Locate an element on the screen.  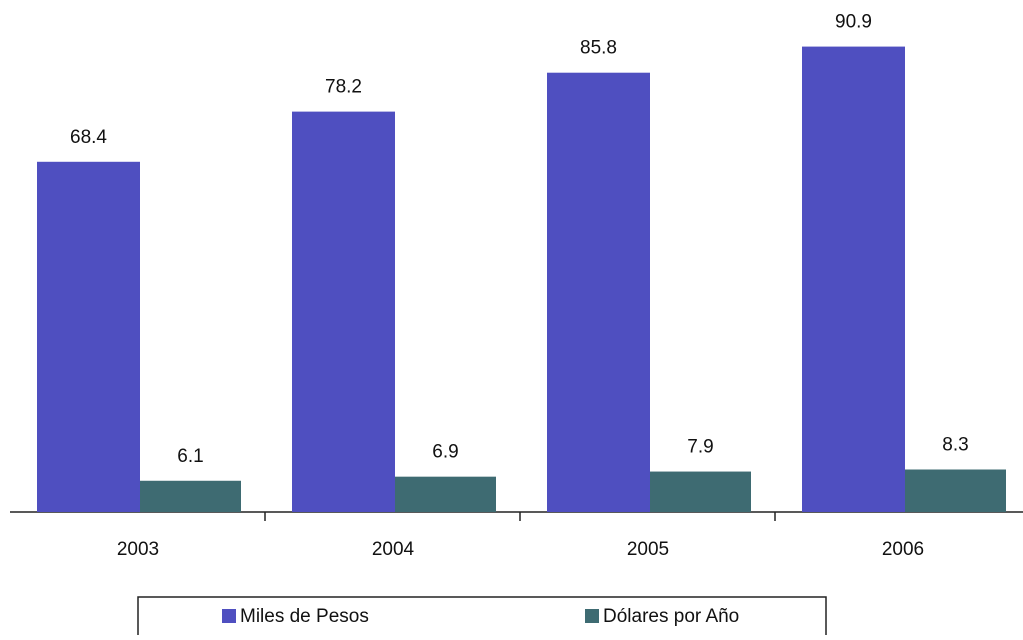
x-tick-label: 2003 is located at coordinates (138, 549).